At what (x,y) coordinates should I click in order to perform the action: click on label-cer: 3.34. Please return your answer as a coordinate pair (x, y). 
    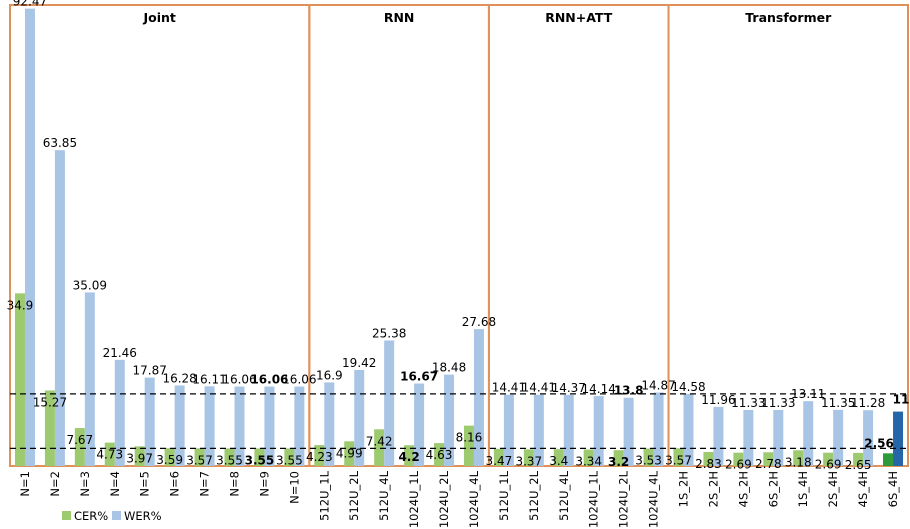
    Looking at the image, I should click on (588, 461).